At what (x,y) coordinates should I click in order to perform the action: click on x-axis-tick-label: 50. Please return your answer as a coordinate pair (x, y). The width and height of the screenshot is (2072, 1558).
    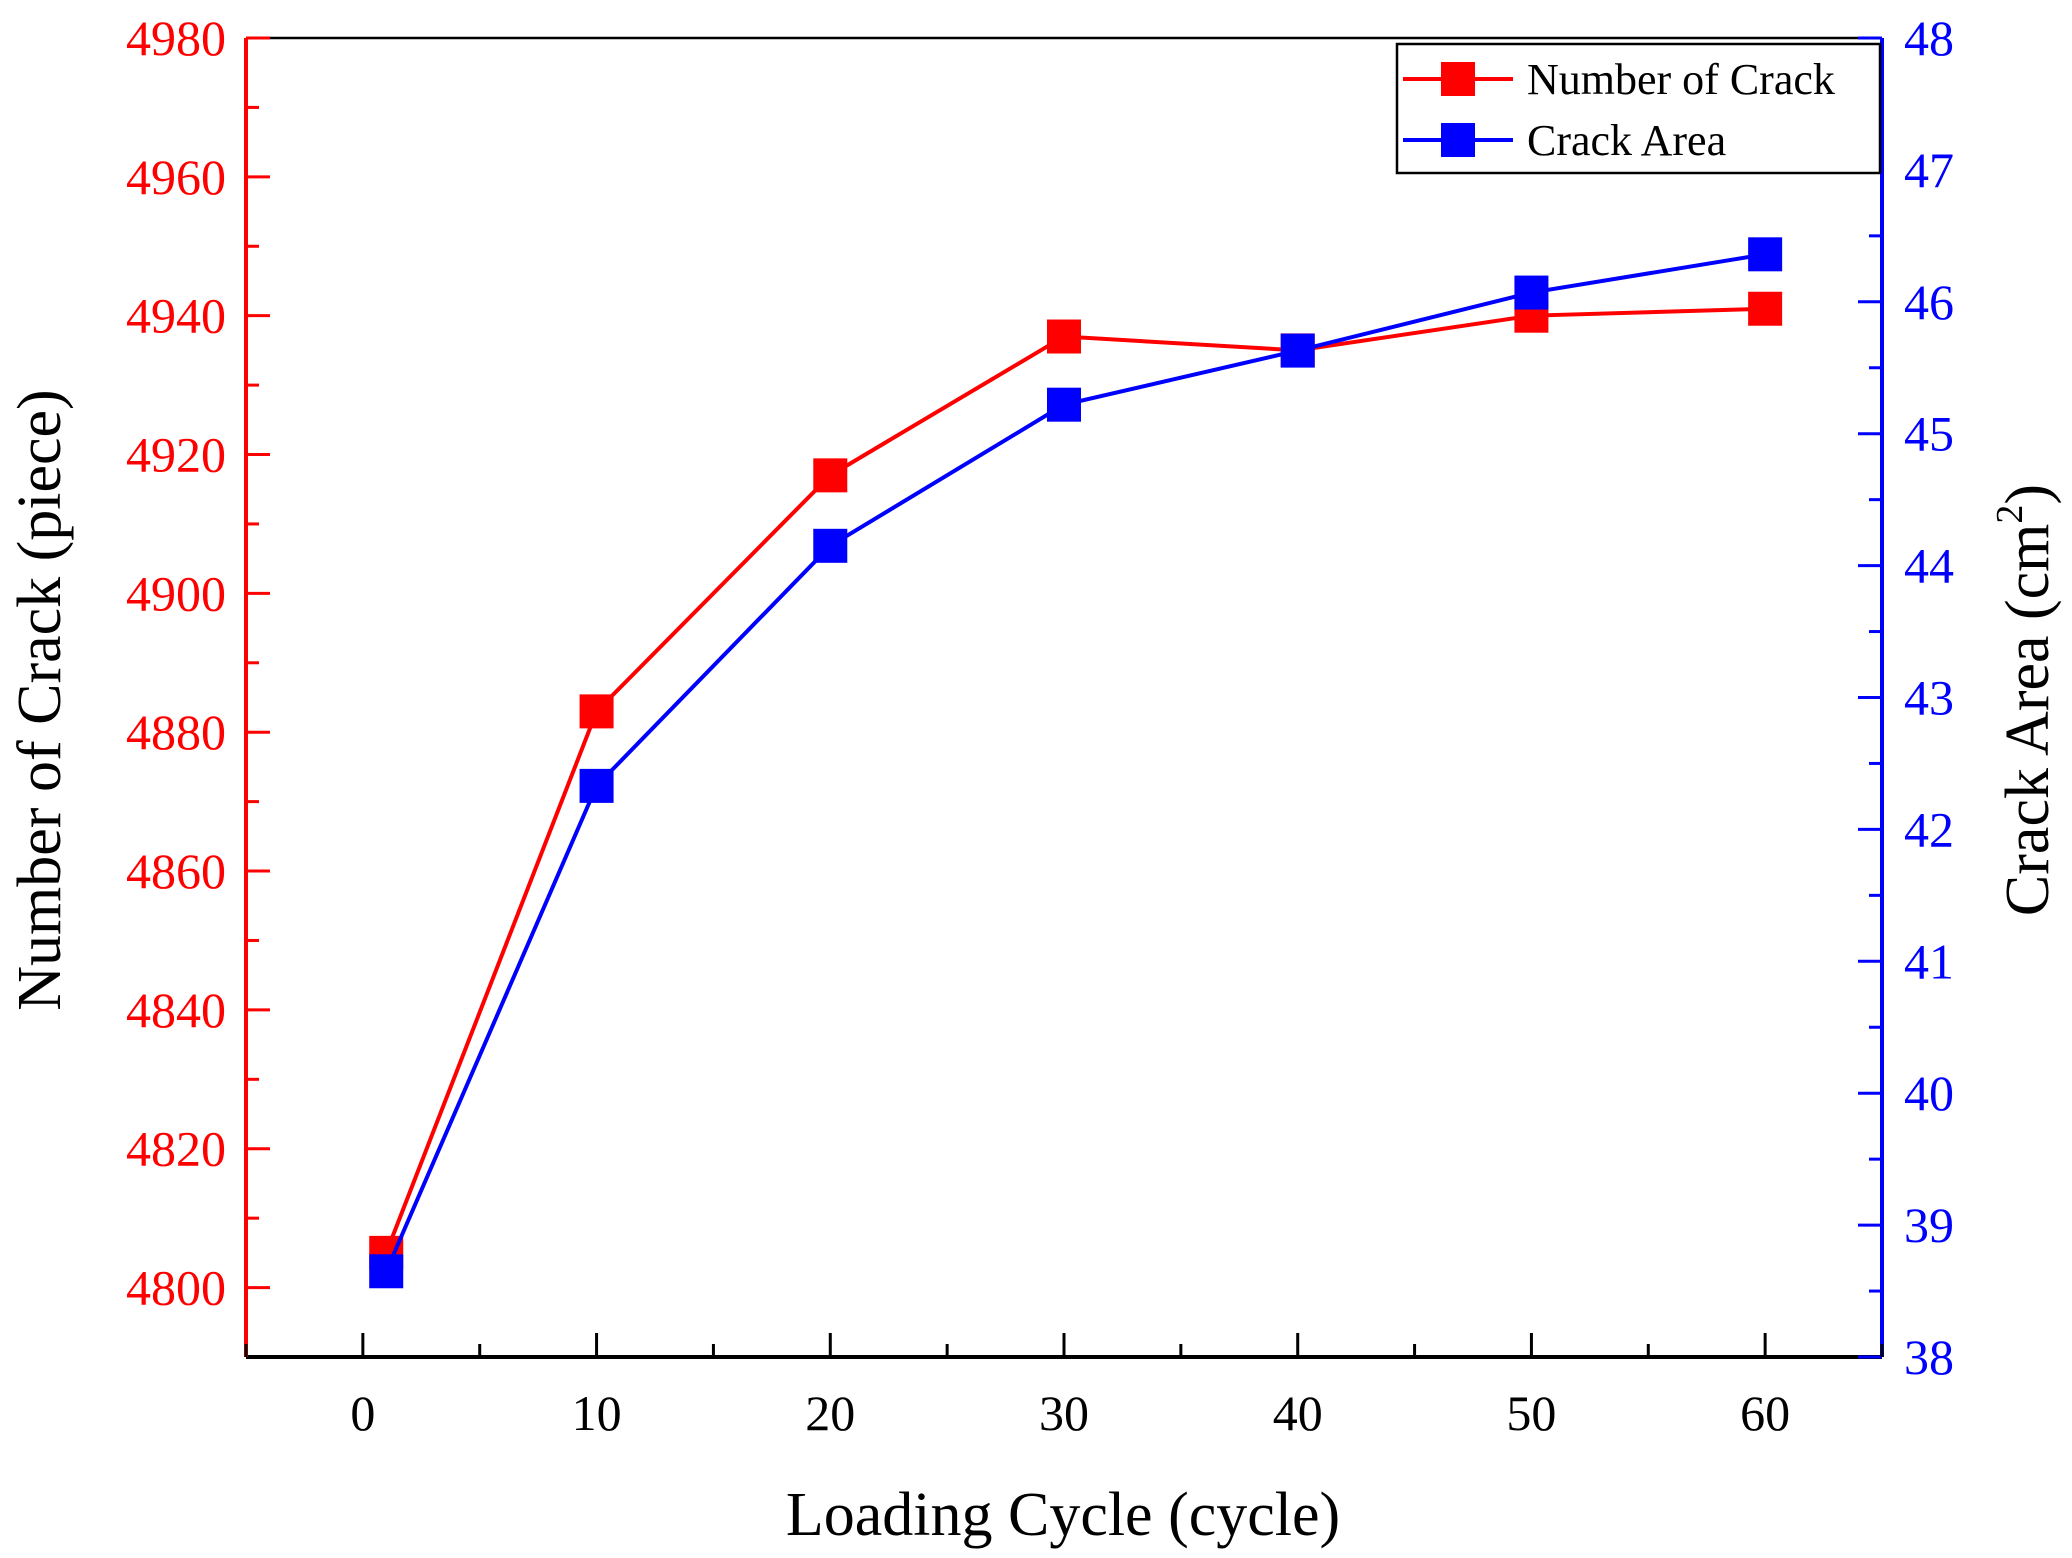
    Looking at the image, I should click on (1531, 1413).